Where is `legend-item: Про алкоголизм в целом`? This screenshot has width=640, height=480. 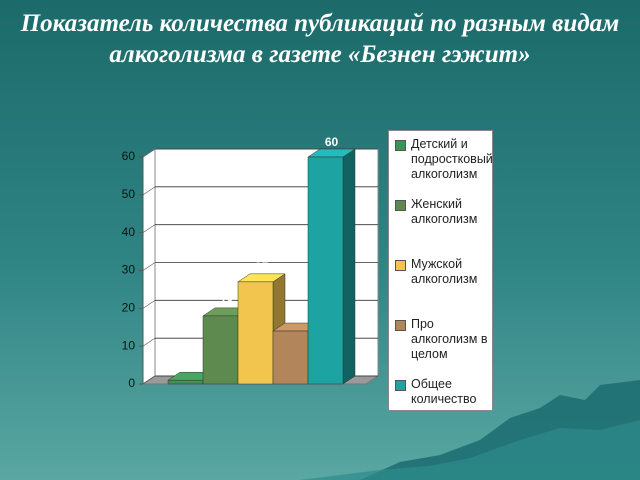 legend-item: Про алкоголизм в целом is located at coordinates (440, 344).